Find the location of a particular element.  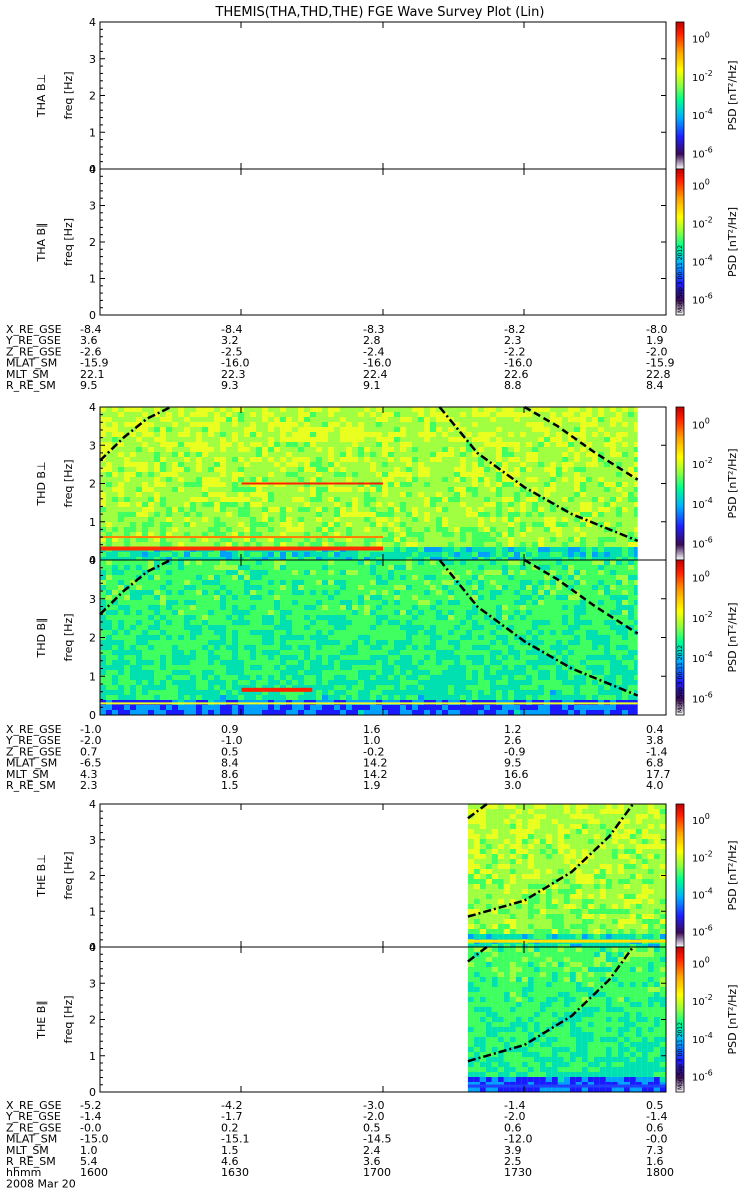

colorbar-label: PSD [nT²/Hz] is located at coordinates (732, 95).